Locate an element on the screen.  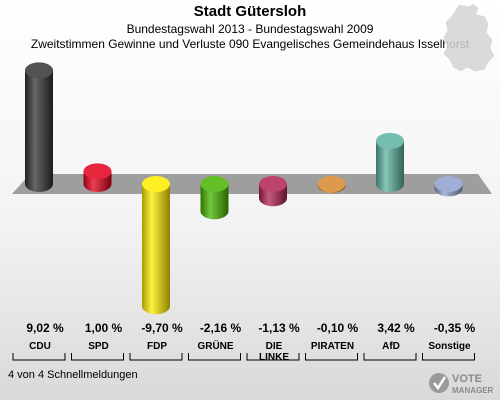
value-label: -0,35 % is located at coordinates (455, 328).